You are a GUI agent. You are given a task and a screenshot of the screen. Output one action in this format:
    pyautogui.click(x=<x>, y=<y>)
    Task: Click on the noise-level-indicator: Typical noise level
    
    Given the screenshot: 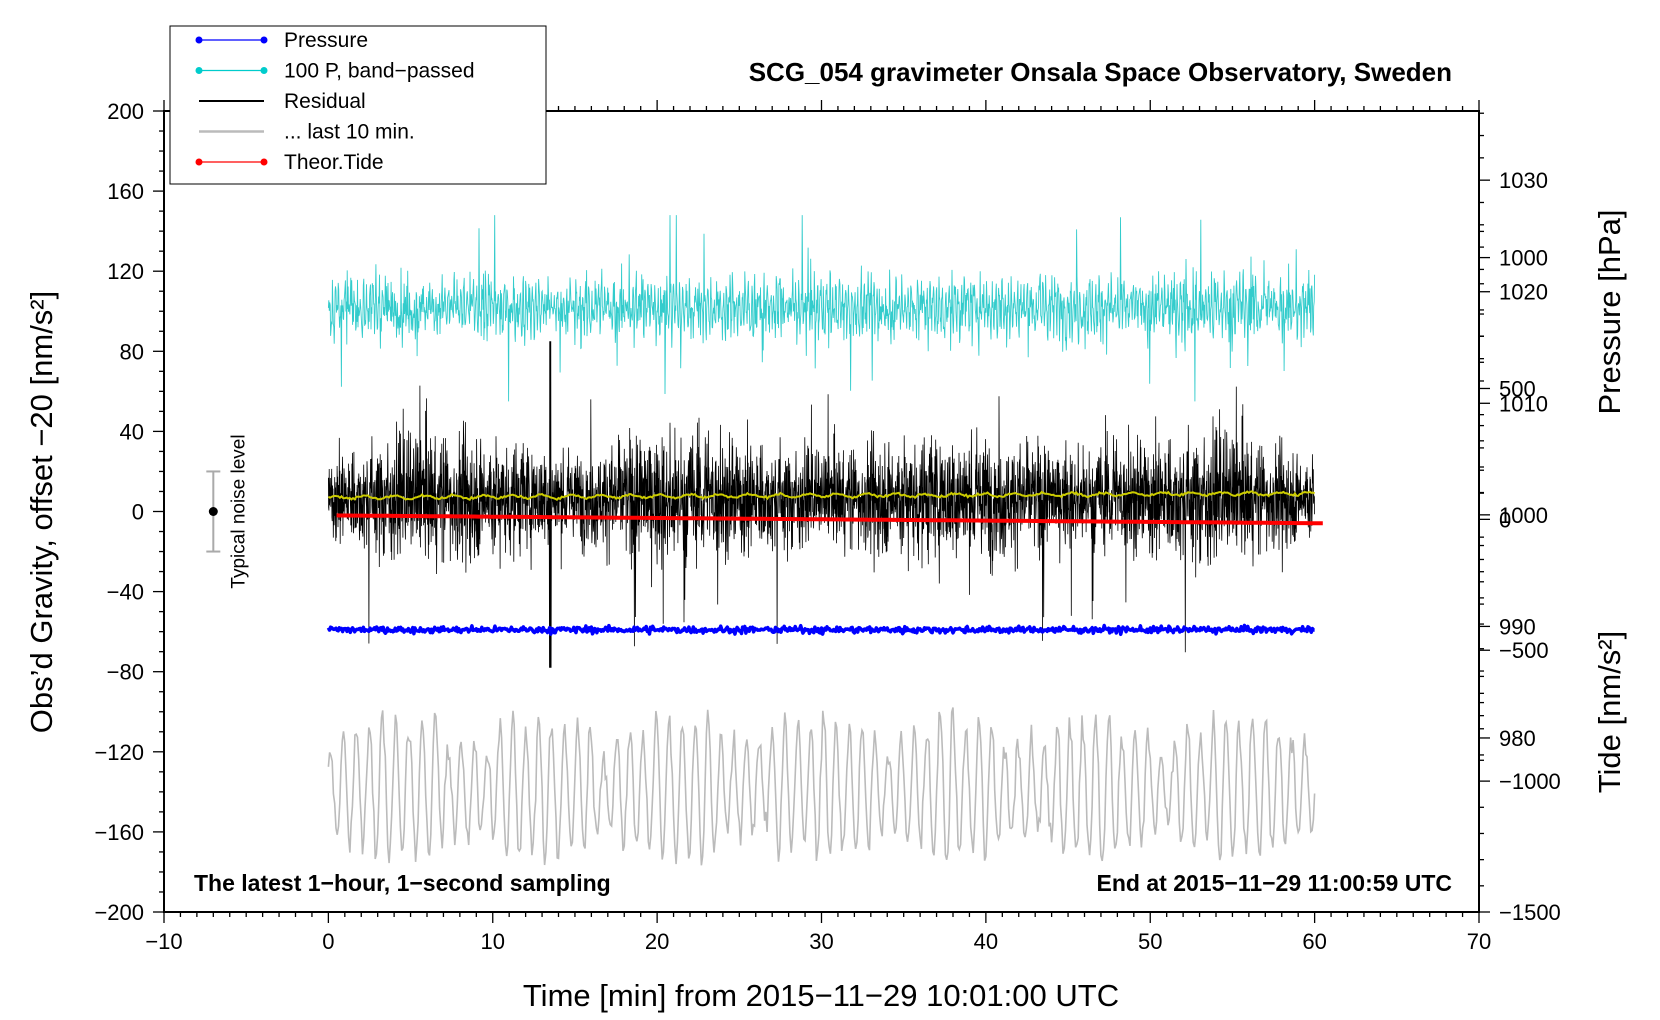 What is the action you would take?
    pyautogui.click(x=227, y=511)
    